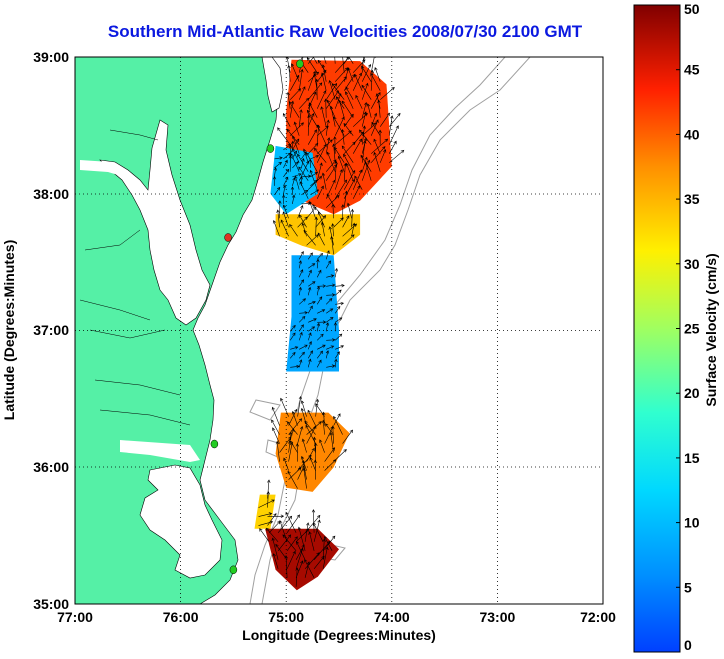 The image size is (724, 659). I want to click on radar-stations, so click(257, 317).